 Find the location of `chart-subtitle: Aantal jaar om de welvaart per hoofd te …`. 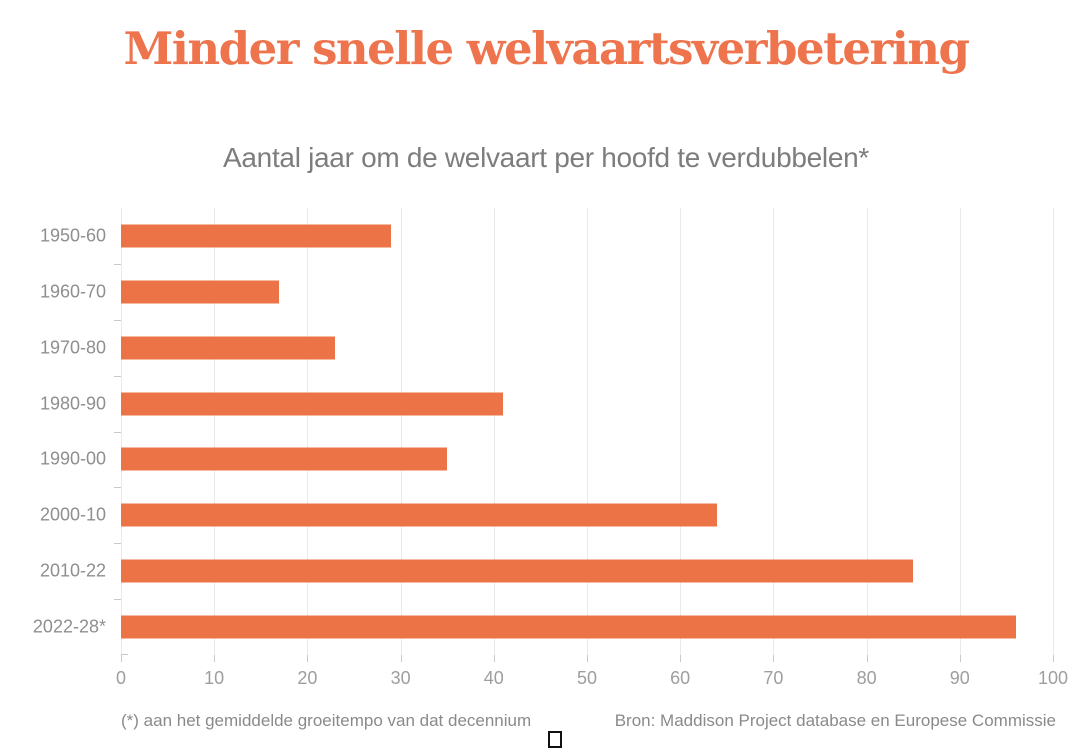

chart-subtitle: Aantal jaar om de welvaart per hoofd te … is located at coordinates (546, 157).